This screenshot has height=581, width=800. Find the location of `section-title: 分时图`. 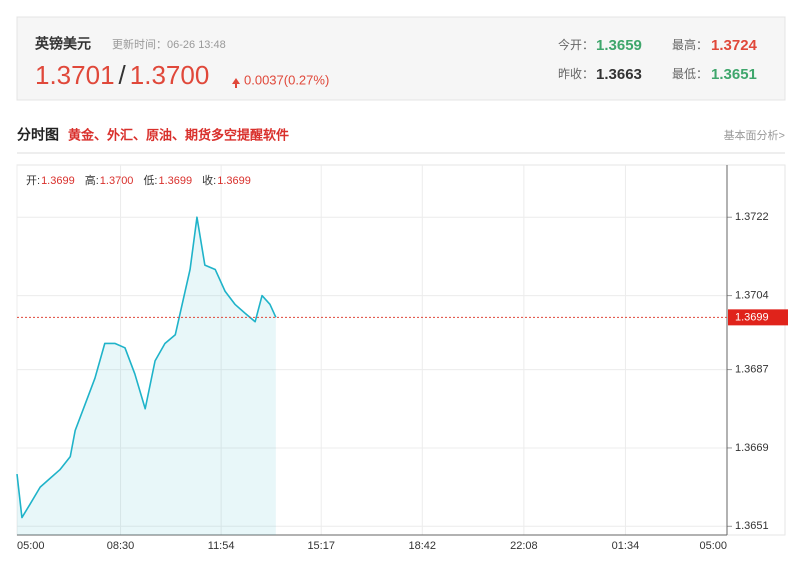

section-title: 分时图 is located at coordinates (38, 135).